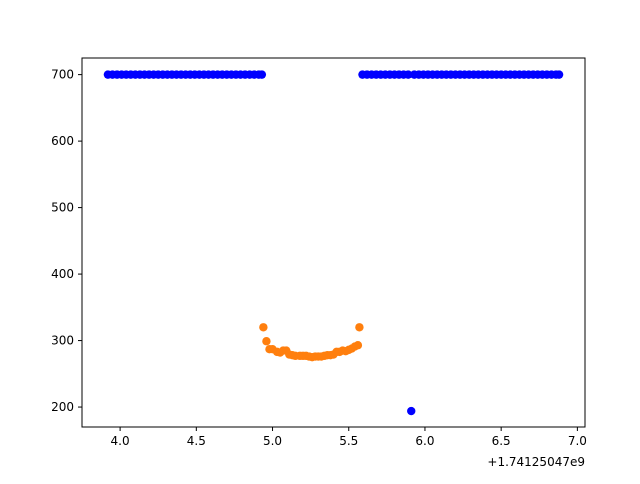  What do you see at coordinates (424, 441) in the screenshot?
I see `x-tick-label: 6.0` at bounding box center [424, 441].